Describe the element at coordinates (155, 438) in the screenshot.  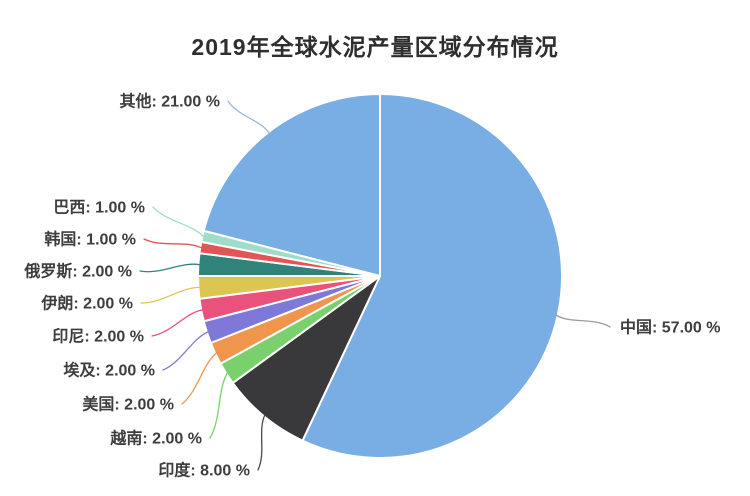
I see `slice-label-越南: 越南: 2.00 %` at that location.